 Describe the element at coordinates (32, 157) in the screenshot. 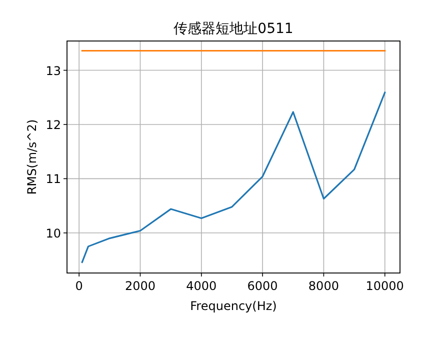

I see `y-axis-title: RMS(m/s^2)` at that location.